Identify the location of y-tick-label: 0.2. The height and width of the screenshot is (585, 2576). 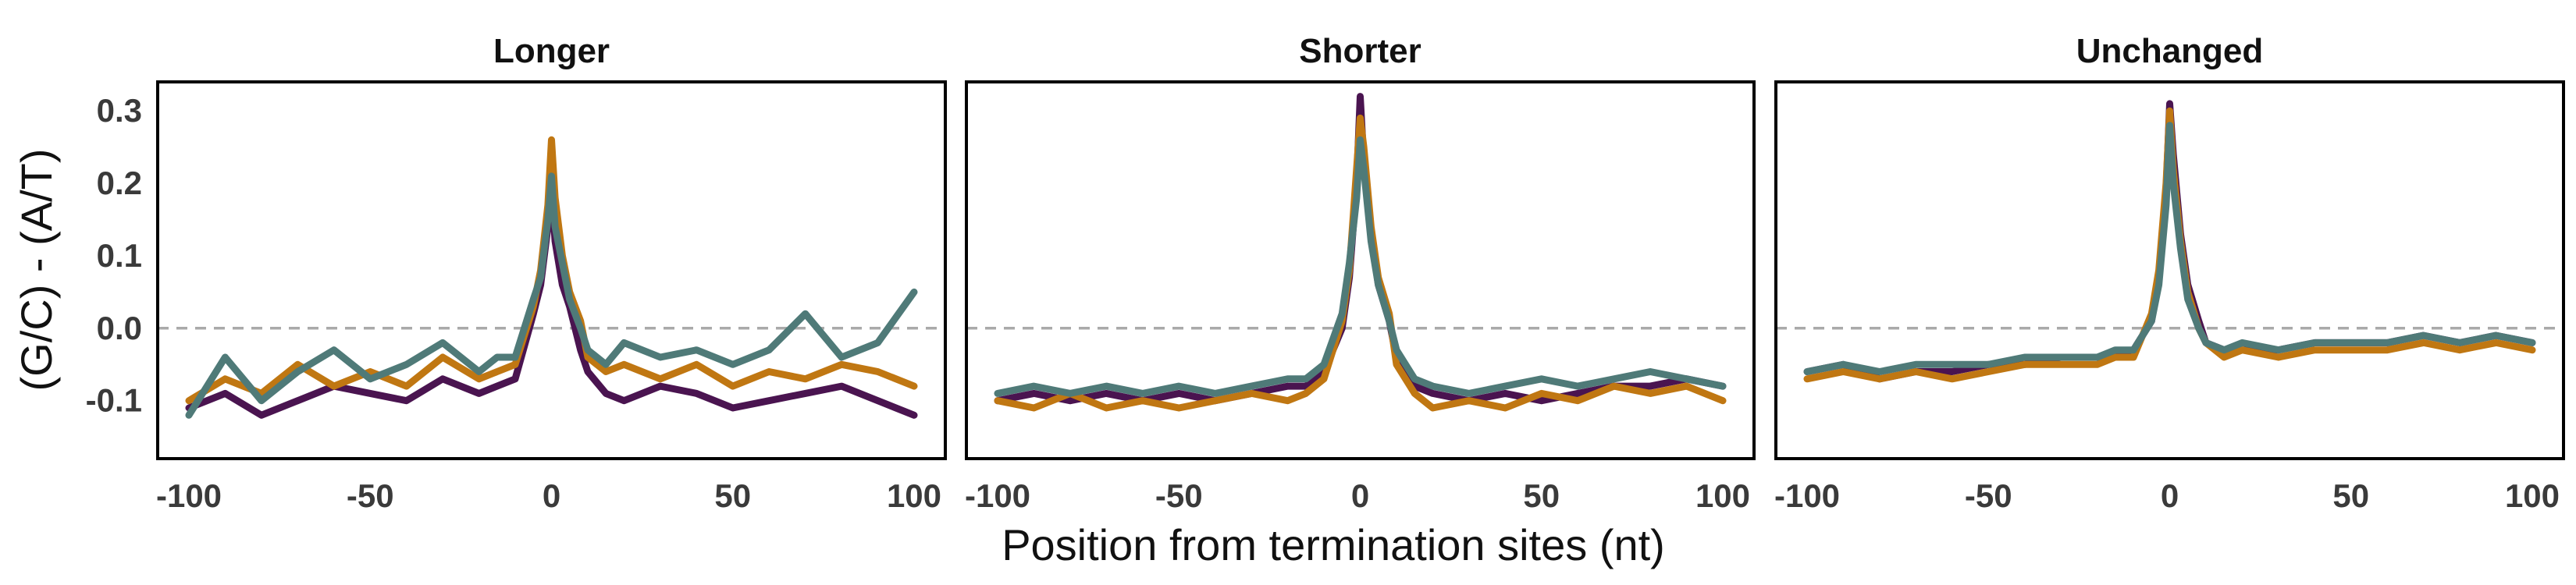
(119, 183).